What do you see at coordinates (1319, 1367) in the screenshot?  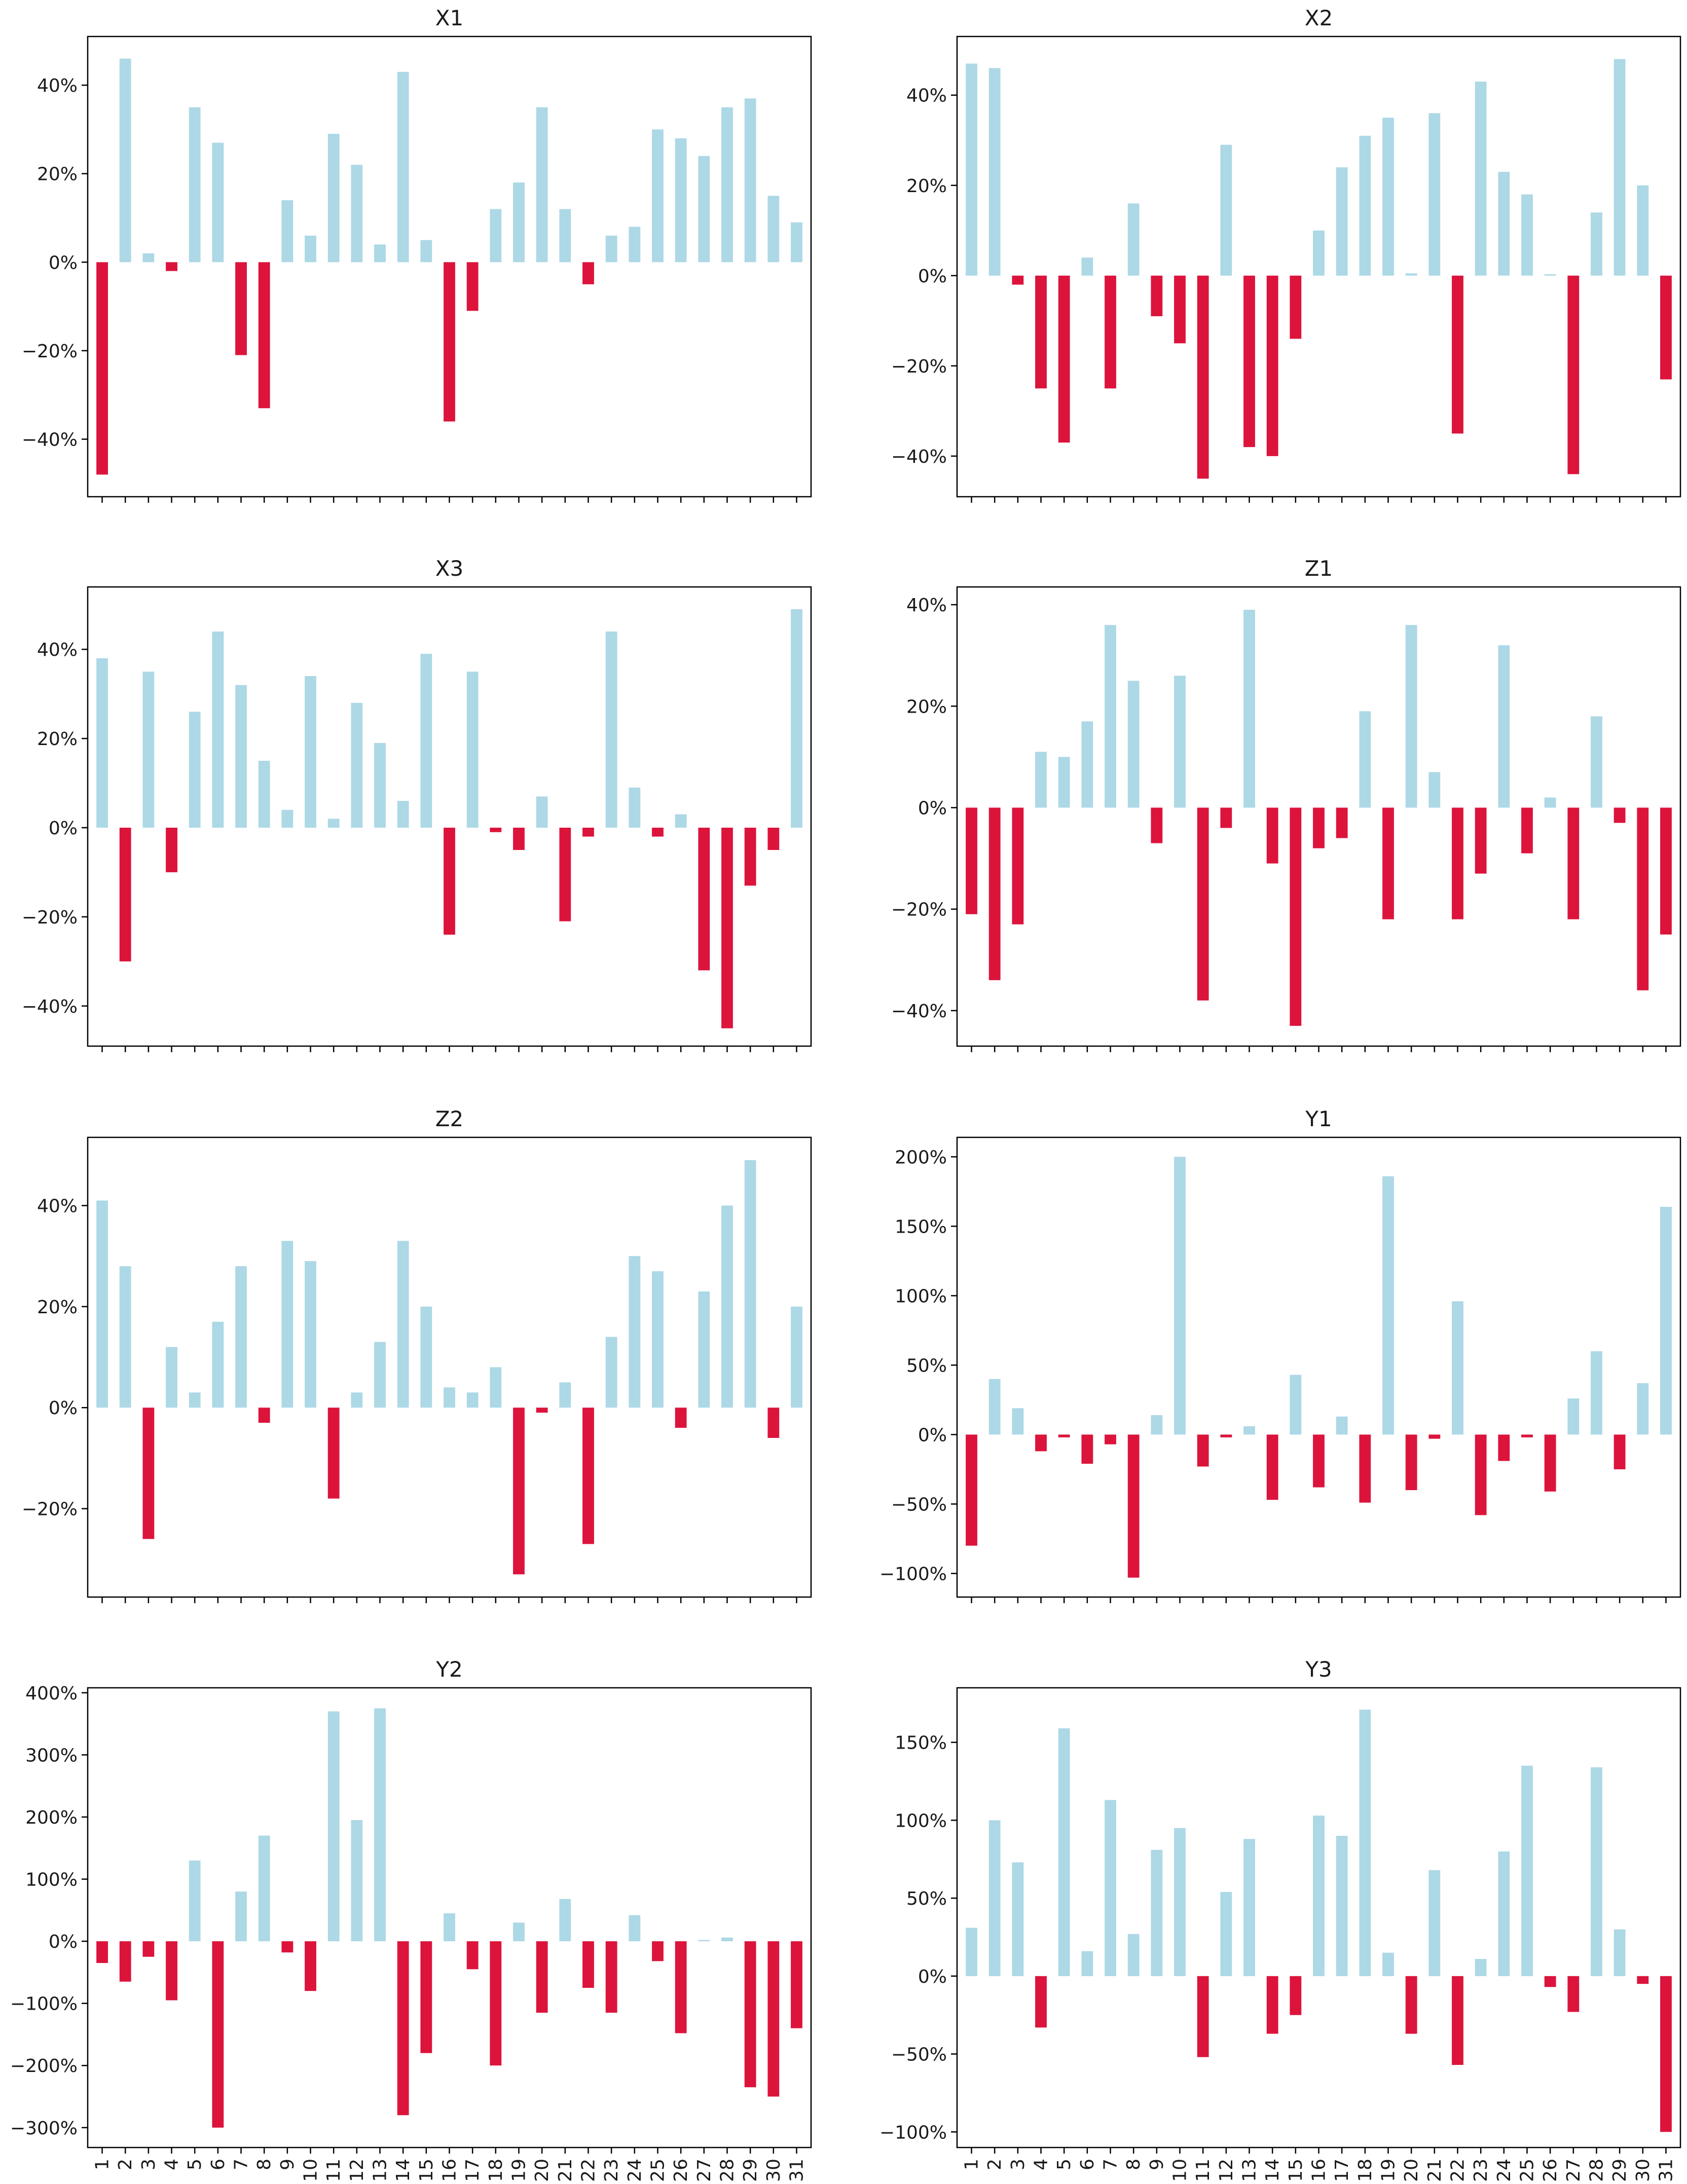 I see `axes-frame` at bounding box center [1319, 1367].